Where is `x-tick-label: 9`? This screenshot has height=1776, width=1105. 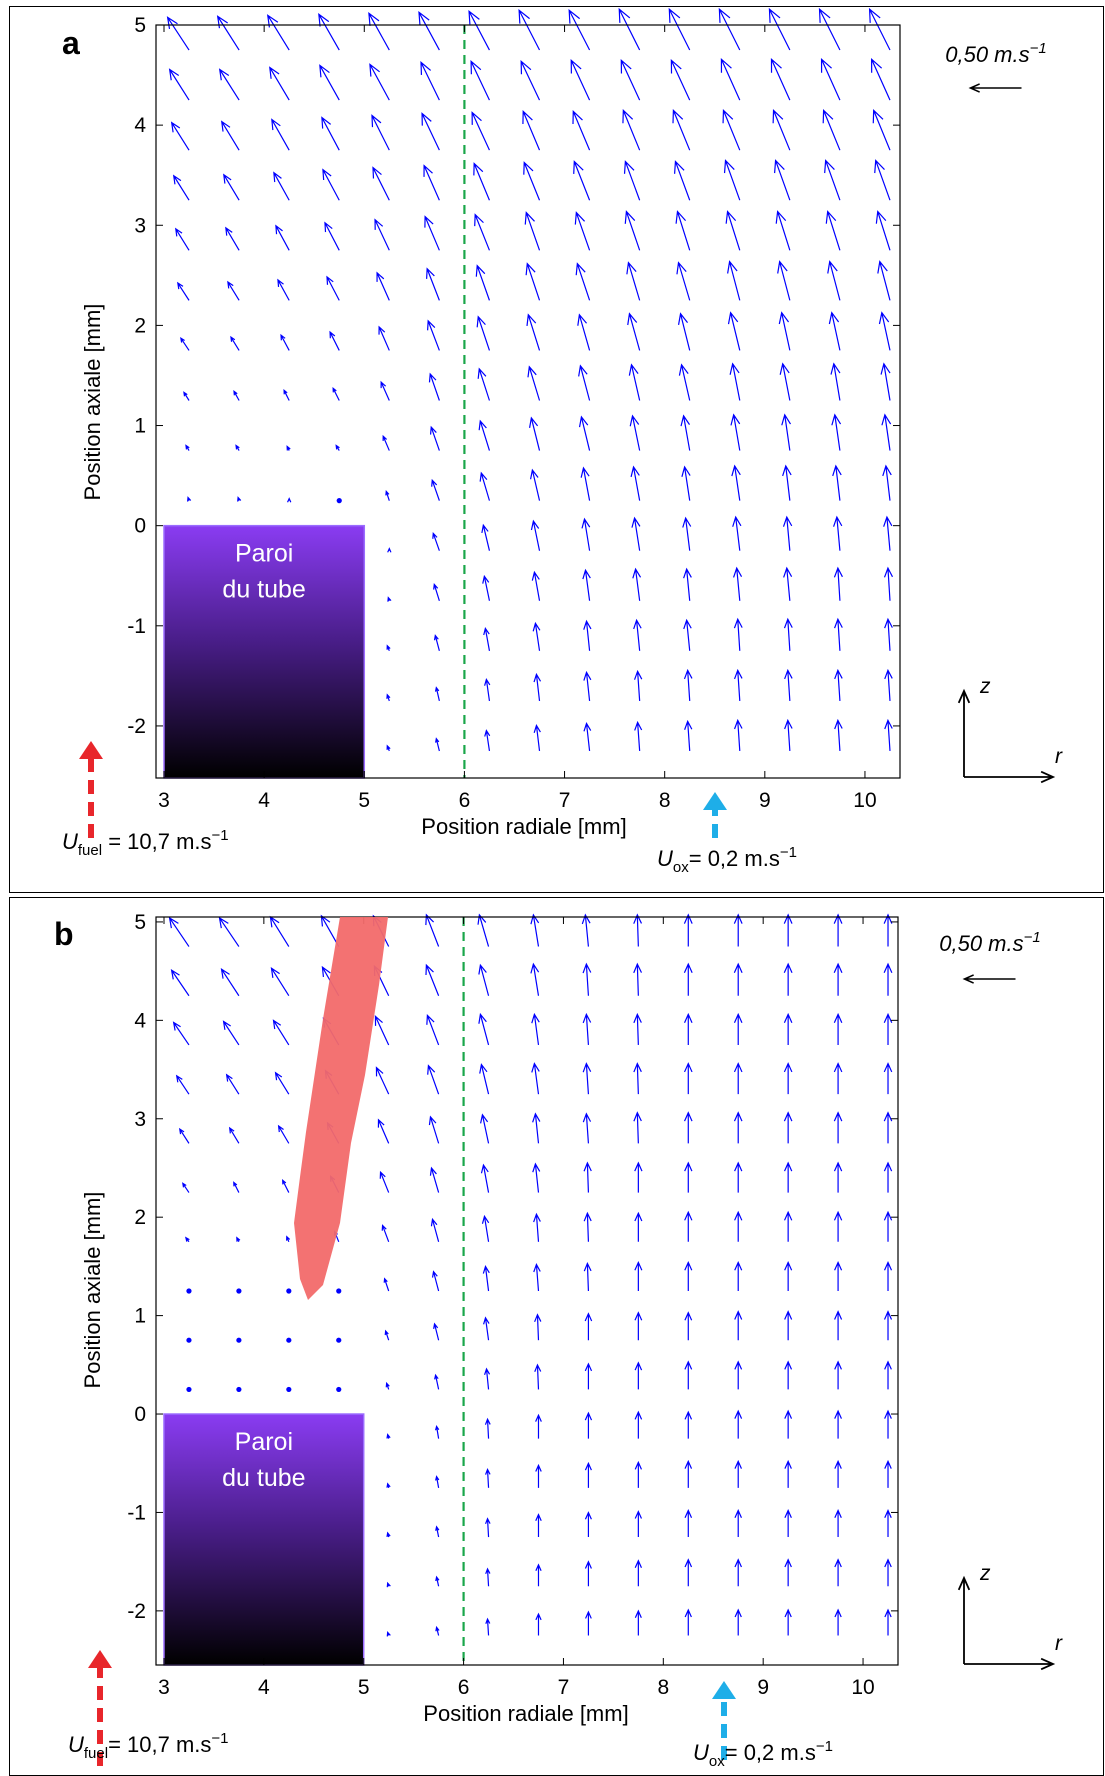
x-tick-label: 9 is located at coordinates (765, 800).